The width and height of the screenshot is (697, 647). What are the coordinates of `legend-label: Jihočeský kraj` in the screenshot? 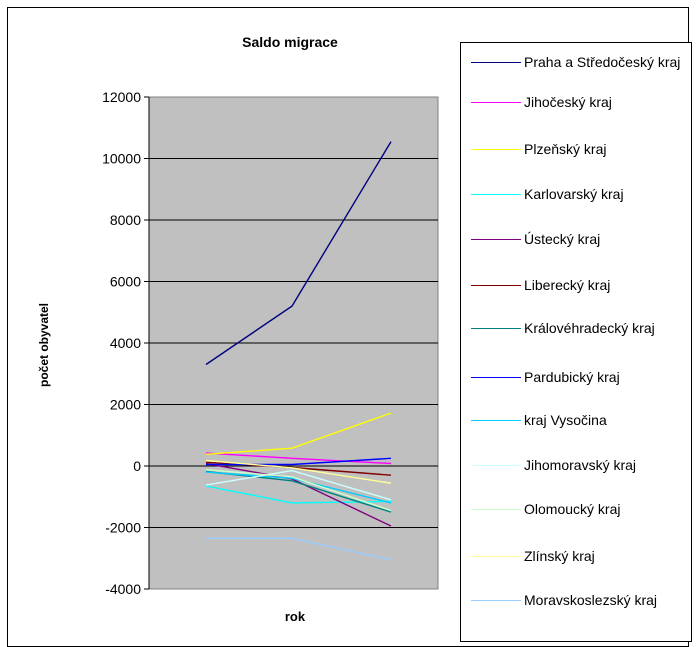 It's located at (568, 102).